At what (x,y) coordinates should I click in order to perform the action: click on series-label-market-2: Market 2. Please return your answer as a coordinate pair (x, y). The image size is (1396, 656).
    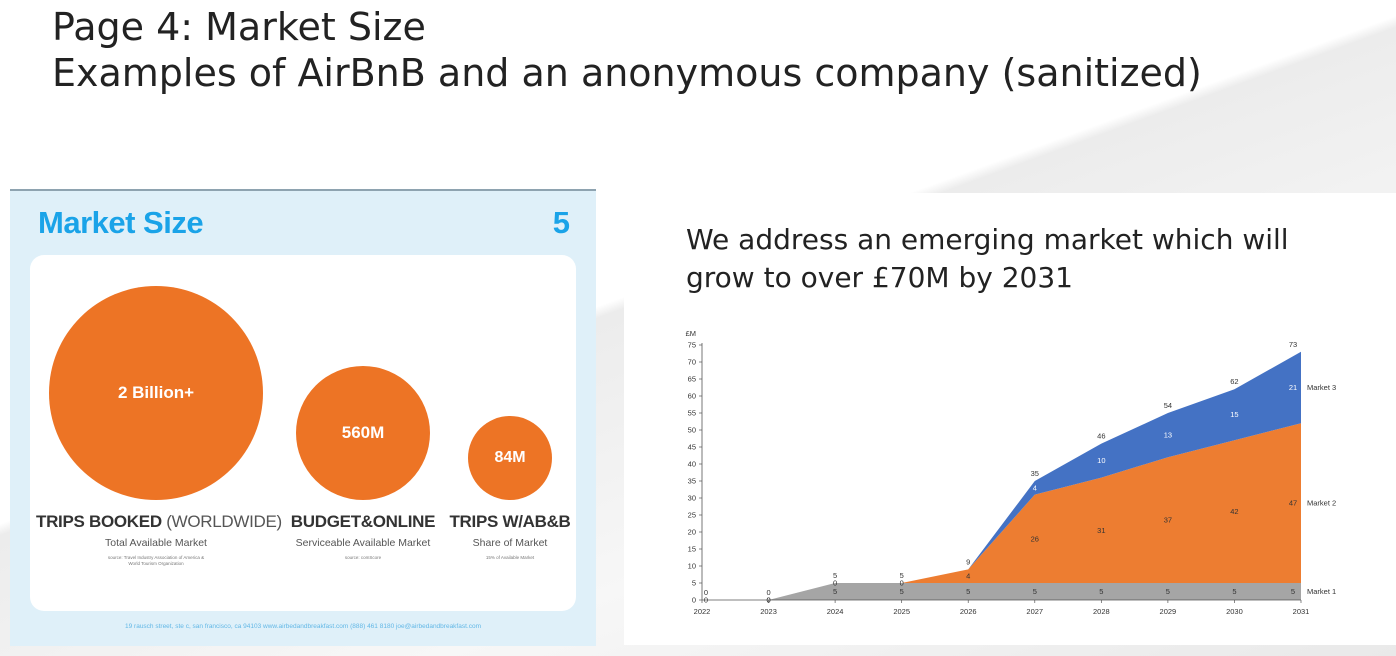
    Looking at the image, I should click on (1321, 503).